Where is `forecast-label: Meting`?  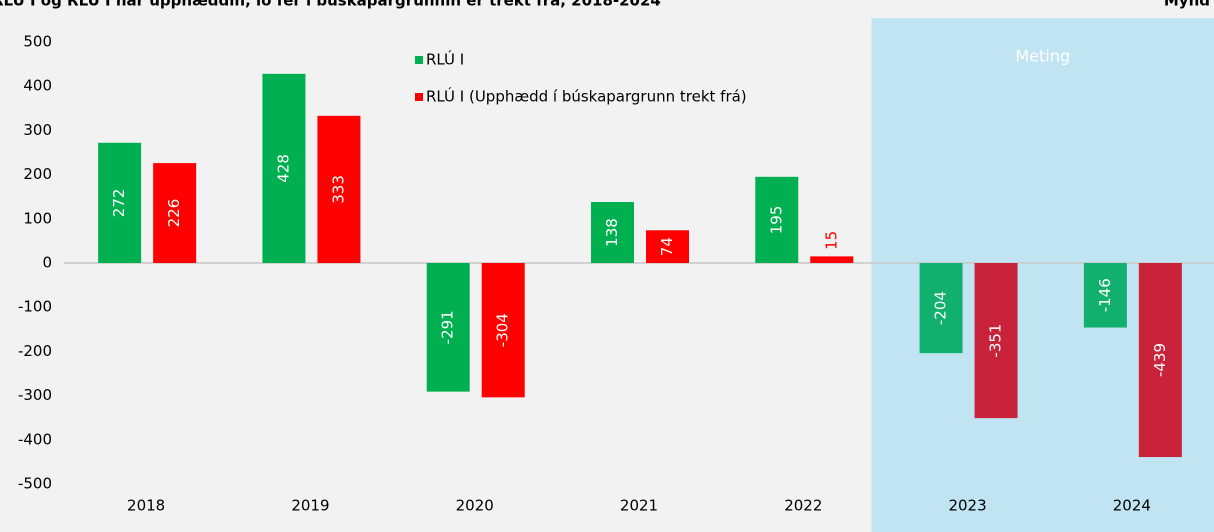
forecast-label: Meting is located at coordinates (1042, 56).